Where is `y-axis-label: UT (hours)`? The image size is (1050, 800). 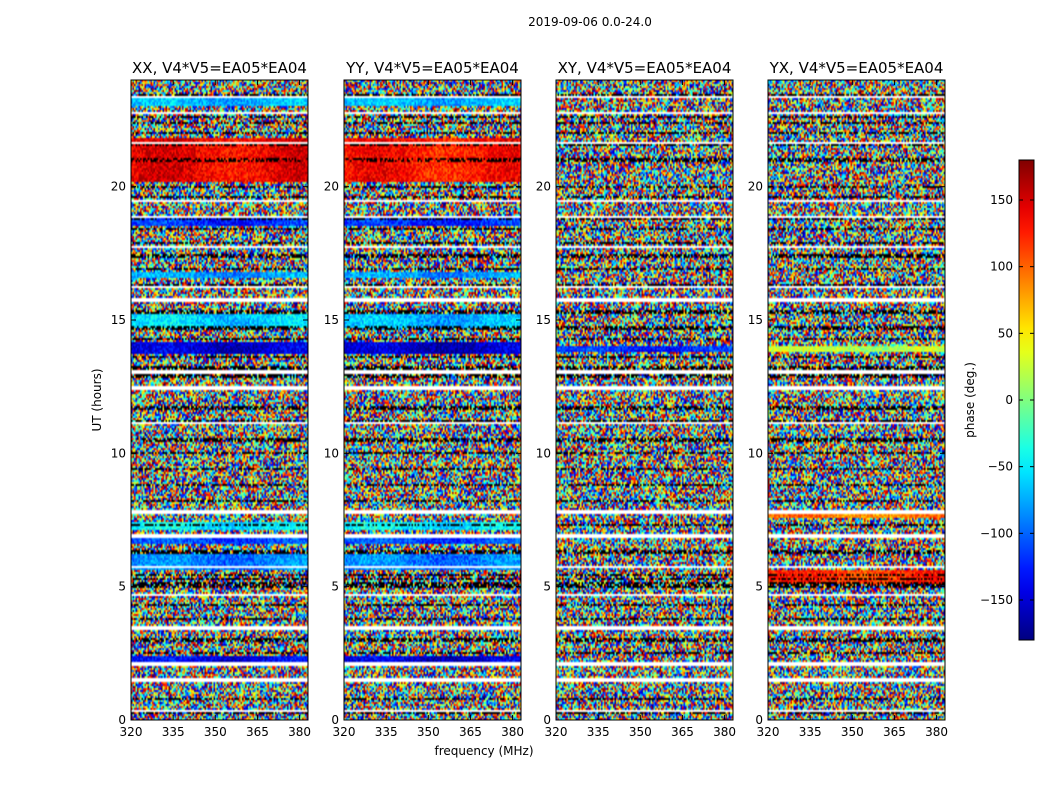
y-axis-label: UT (hours) is located at coordinates (97, 399).